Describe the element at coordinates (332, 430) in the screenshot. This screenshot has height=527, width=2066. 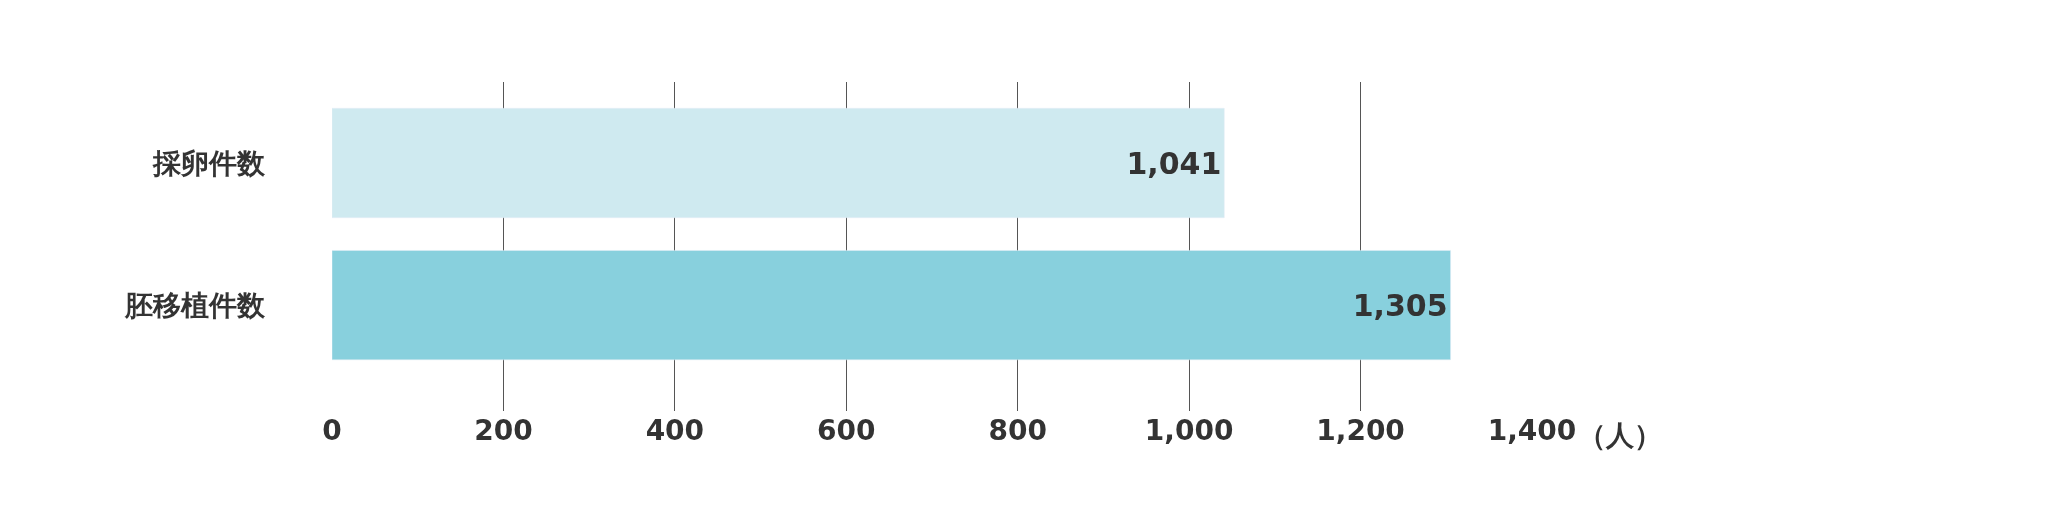
I see `x-tick-label: 0` at that location.